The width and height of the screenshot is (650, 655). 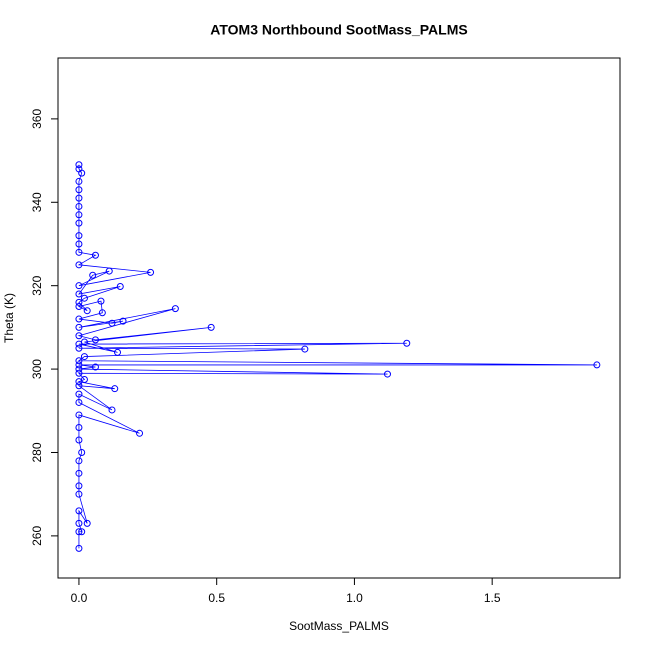 What do you see at coordinates (216, 598) in the screenshot?
I see `x-tick-label: 0.5` at bounding box center [216, 598].